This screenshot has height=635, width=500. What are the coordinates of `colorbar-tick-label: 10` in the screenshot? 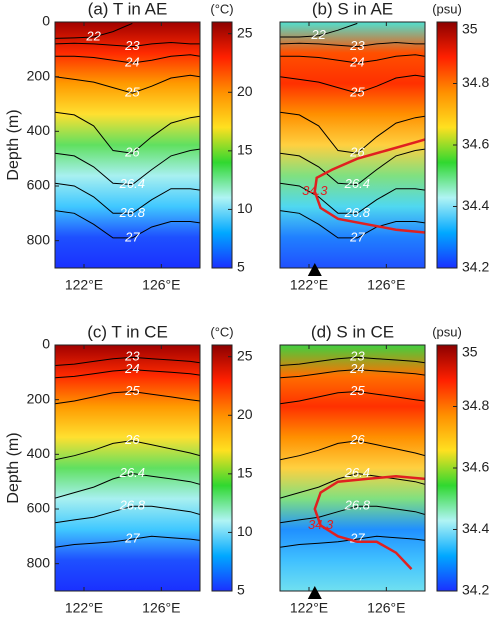 It's located at (245, 208).